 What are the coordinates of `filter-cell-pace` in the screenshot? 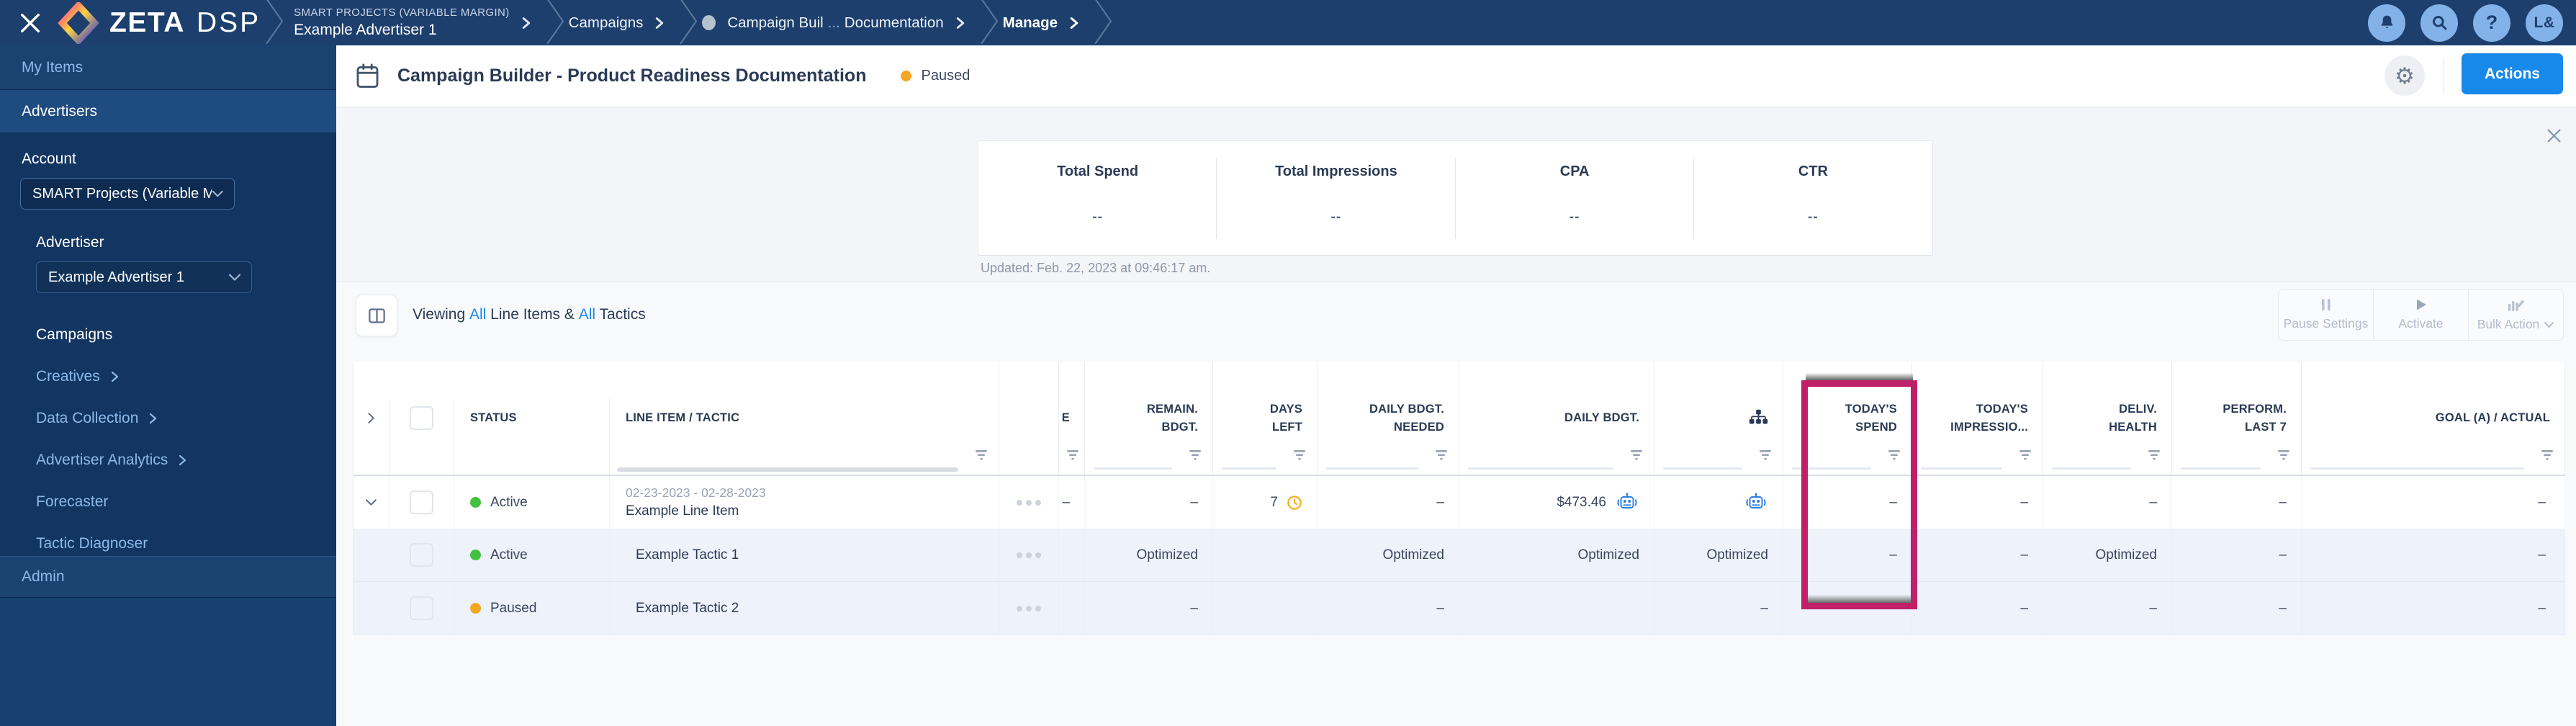 It's located at (1072, 456).